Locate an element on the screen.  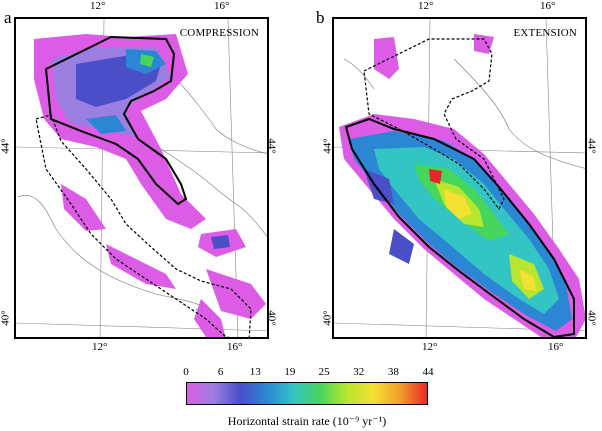
colorbar-tick: 38 is located at coordinates (393, 372).